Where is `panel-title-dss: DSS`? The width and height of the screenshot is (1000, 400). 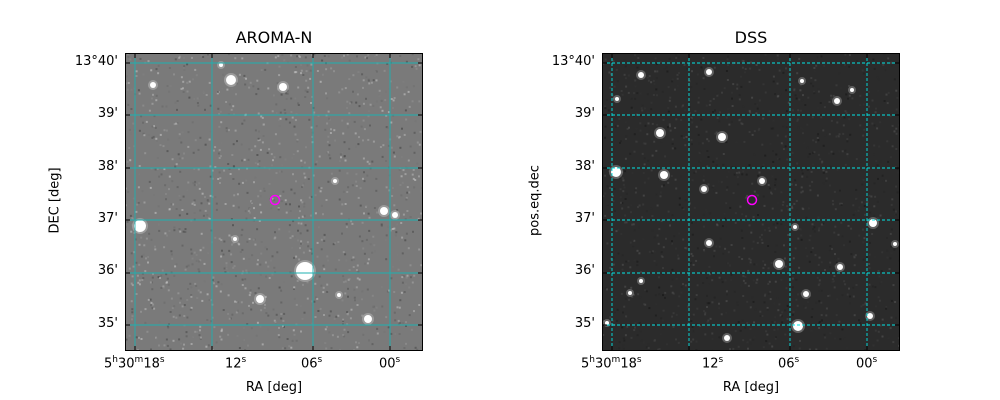
panel-title-dss: DSS is located at coordinates (751, 37).